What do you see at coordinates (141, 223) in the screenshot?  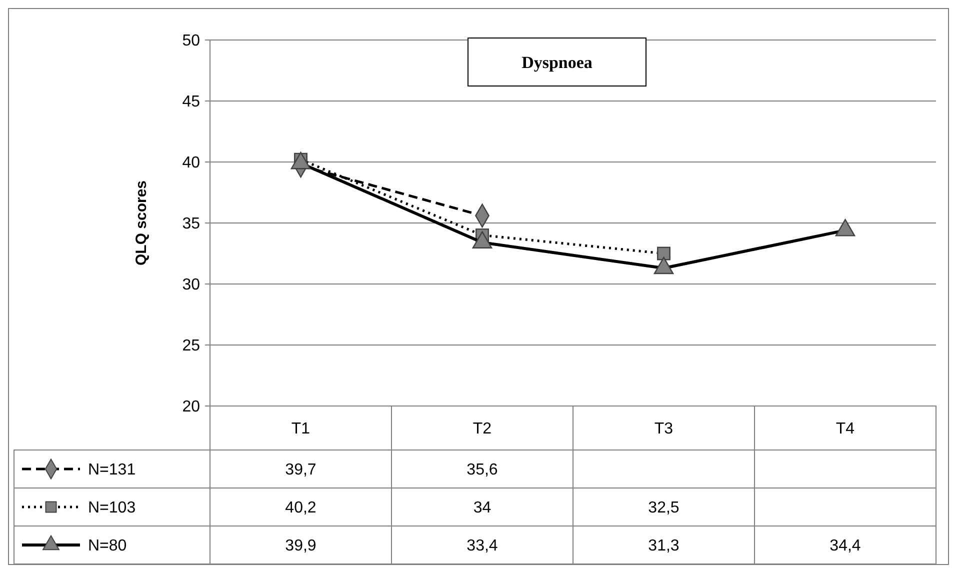 I see `y-axis-title: QLQ scores` at bounding box center [141, 223].